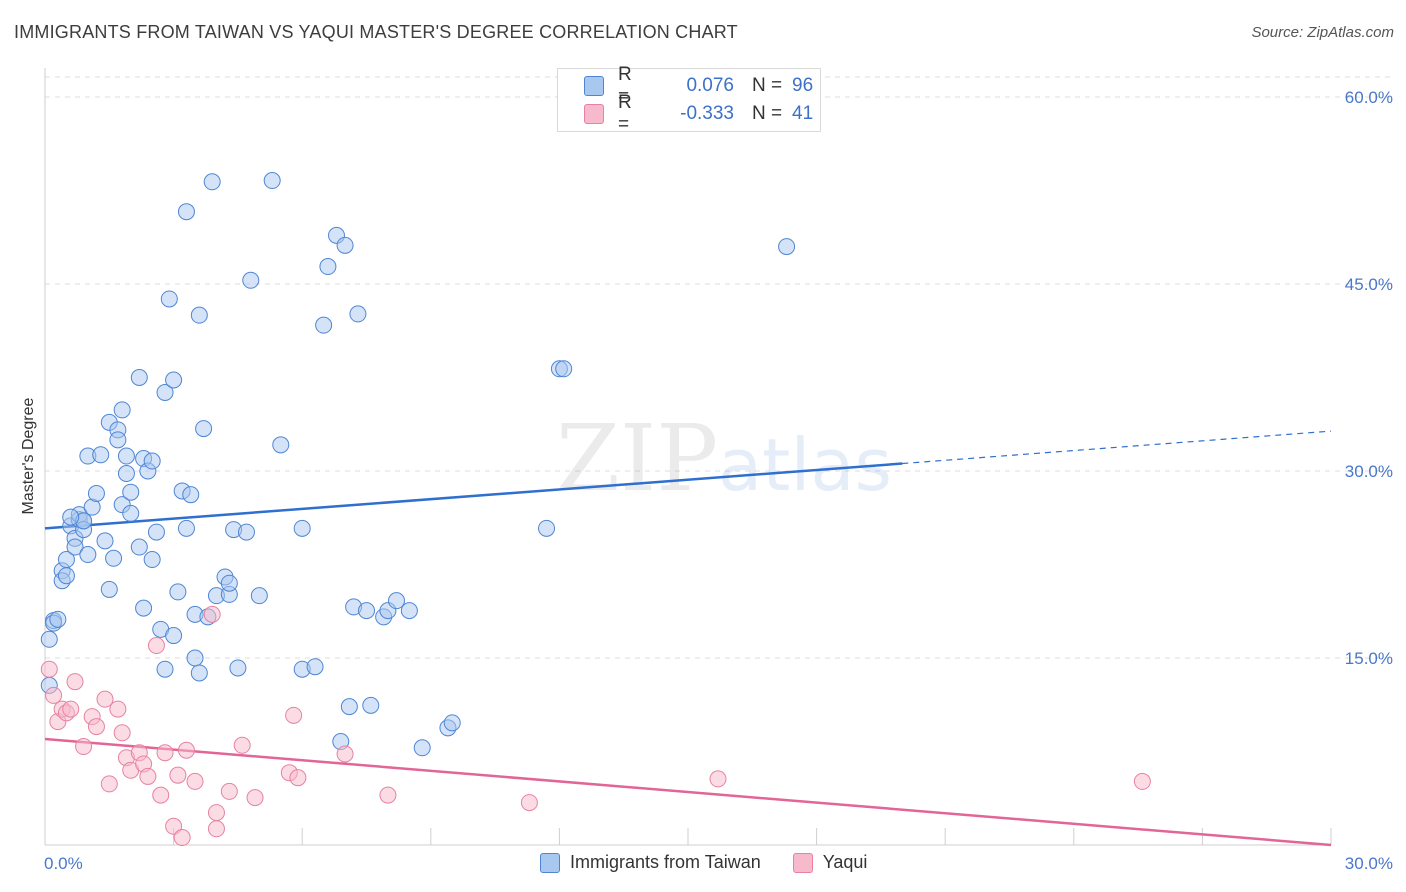 This screenshot has width=1406, height=892. Describe the element at coordinates (707, 113) in the screenshot. I see `r-value: -0.333` at that location.